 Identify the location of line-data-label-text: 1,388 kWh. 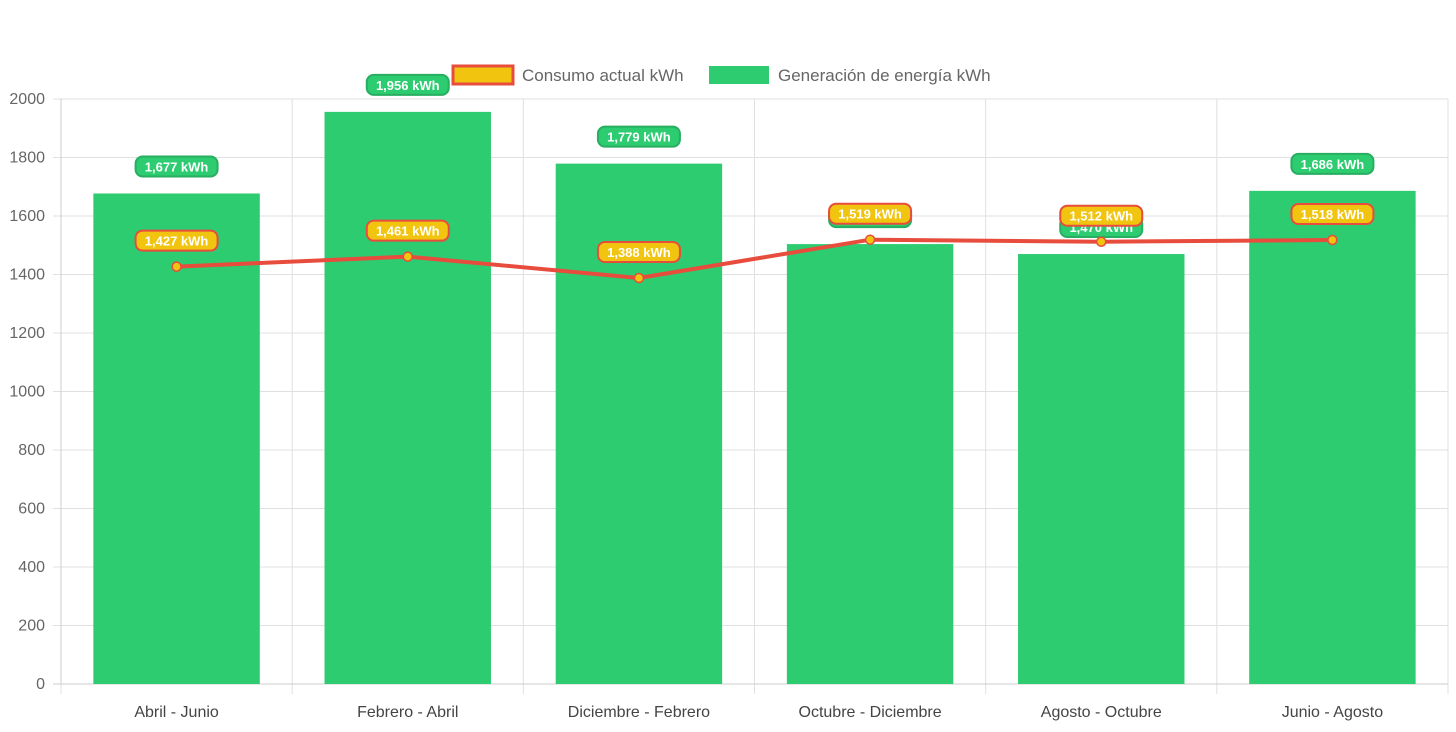
(639, 252).